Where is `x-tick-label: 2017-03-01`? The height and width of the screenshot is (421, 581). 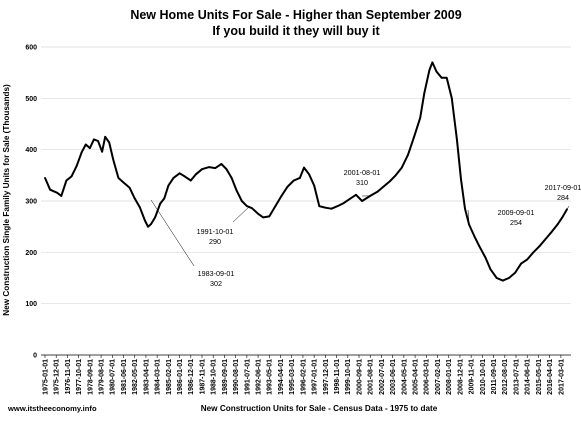 x-tick-label: 2017-03-01 is located at coordinates (561, 377).